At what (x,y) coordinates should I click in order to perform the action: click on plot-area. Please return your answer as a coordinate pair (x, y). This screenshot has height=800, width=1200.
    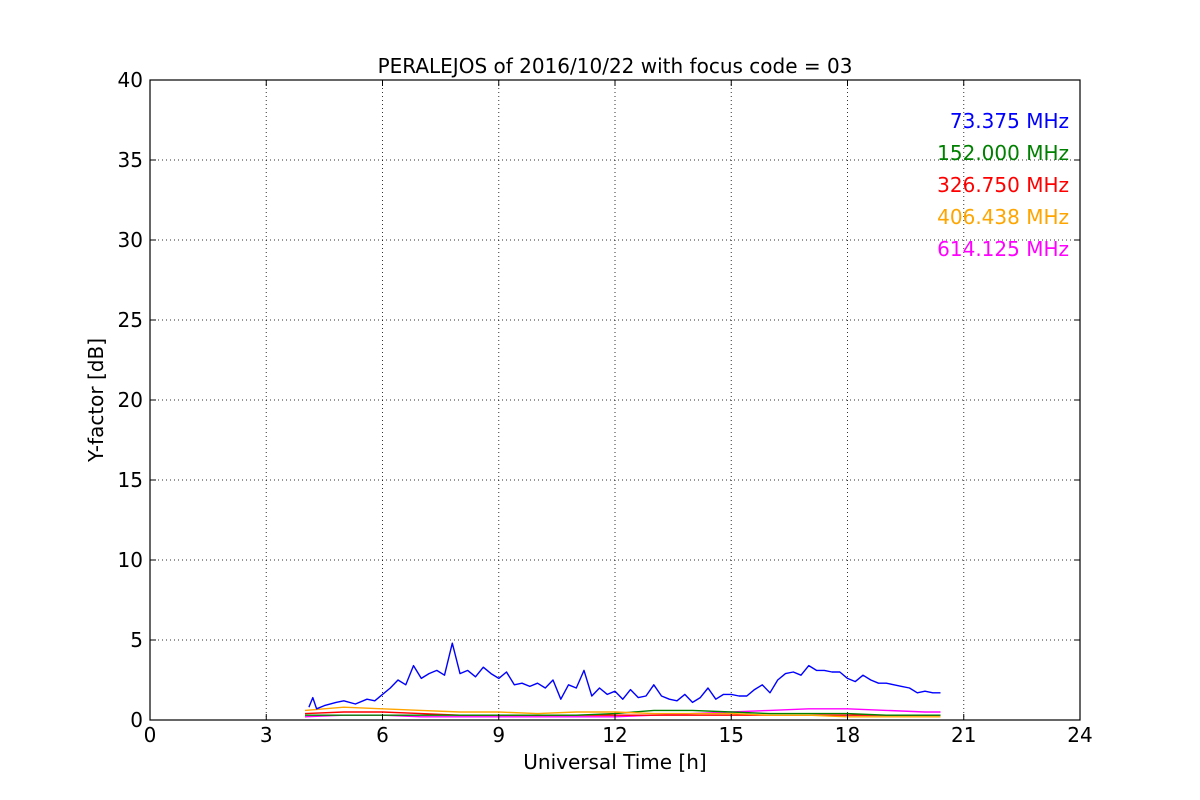
    Looking at the image, I should click on (622, 680).